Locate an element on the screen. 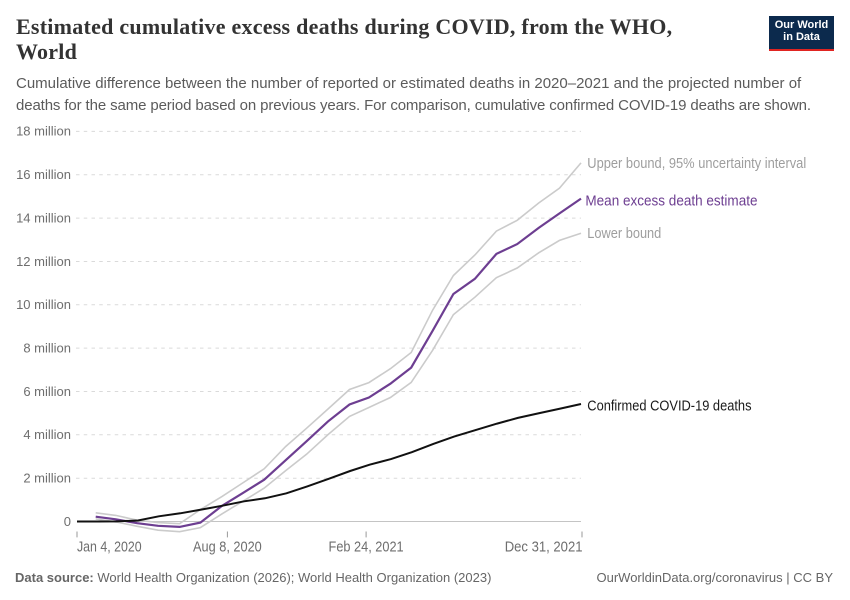 This screenshot has width=850, height=600. svg-text: Feb 24, 2021 is located at coordinates (366, 546).